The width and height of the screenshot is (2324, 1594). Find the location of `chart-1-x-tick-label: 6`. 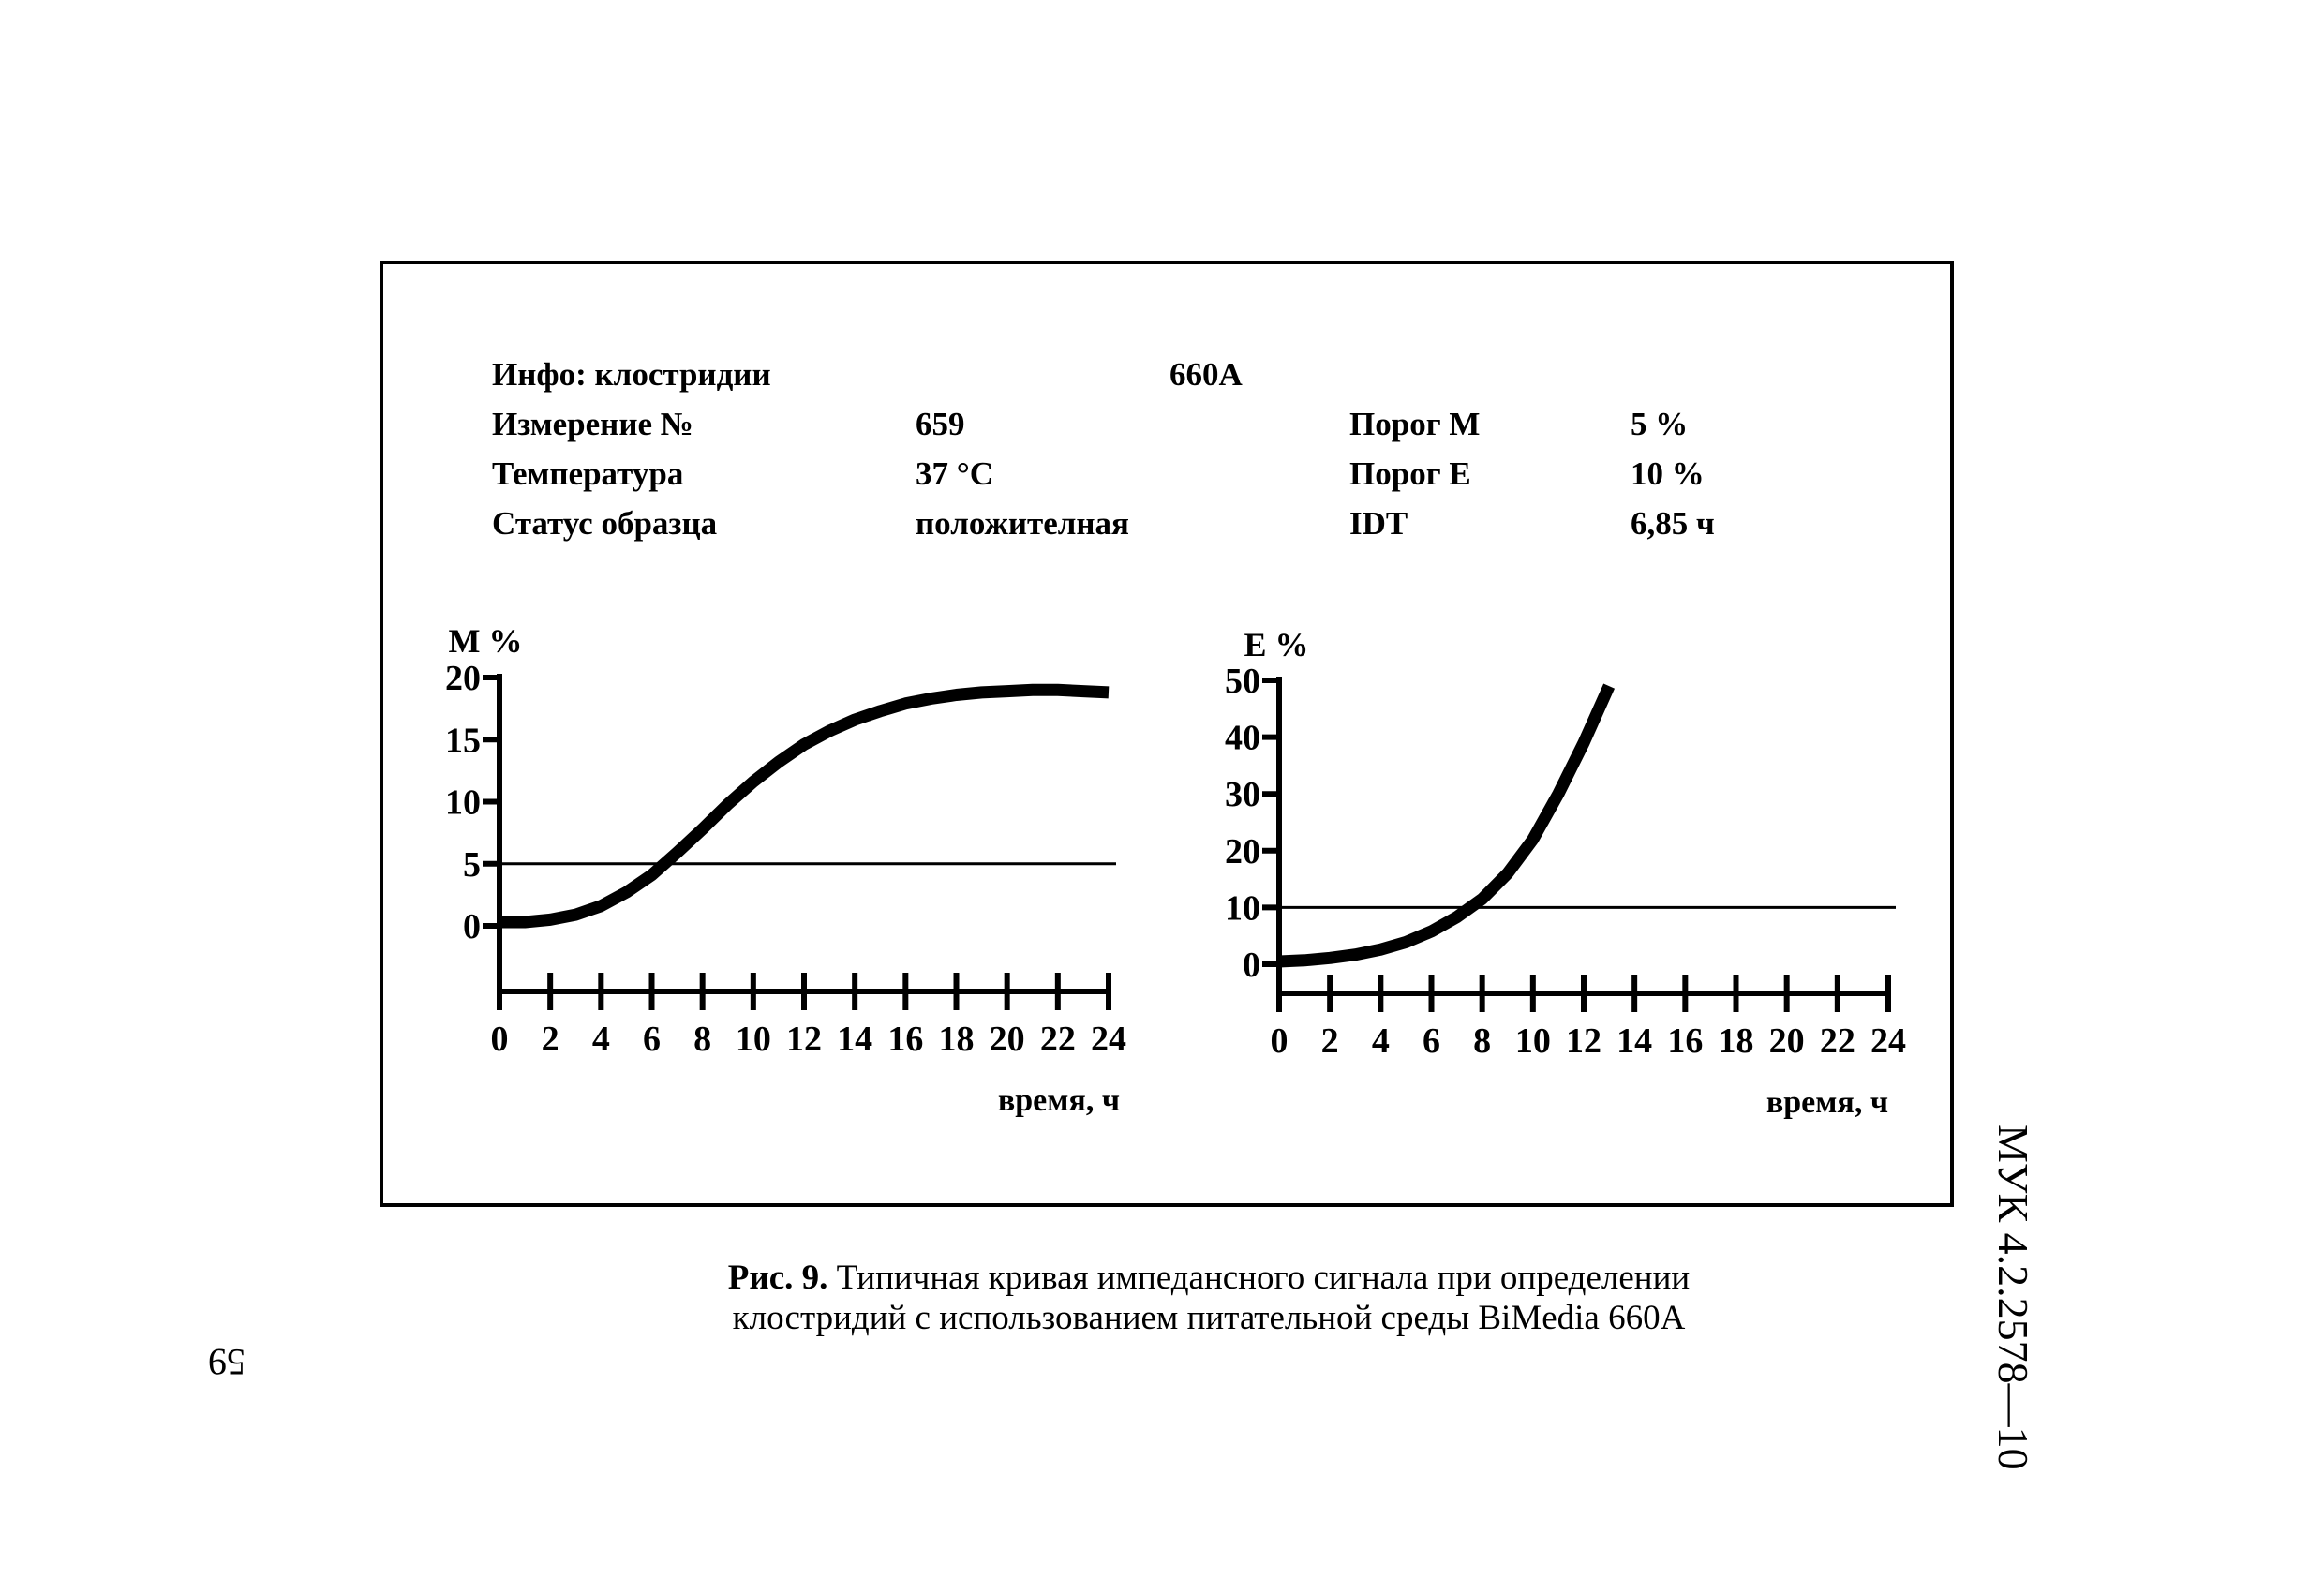

chart-1-x-tick-label: 6 is located at coordinates (652, 1039).